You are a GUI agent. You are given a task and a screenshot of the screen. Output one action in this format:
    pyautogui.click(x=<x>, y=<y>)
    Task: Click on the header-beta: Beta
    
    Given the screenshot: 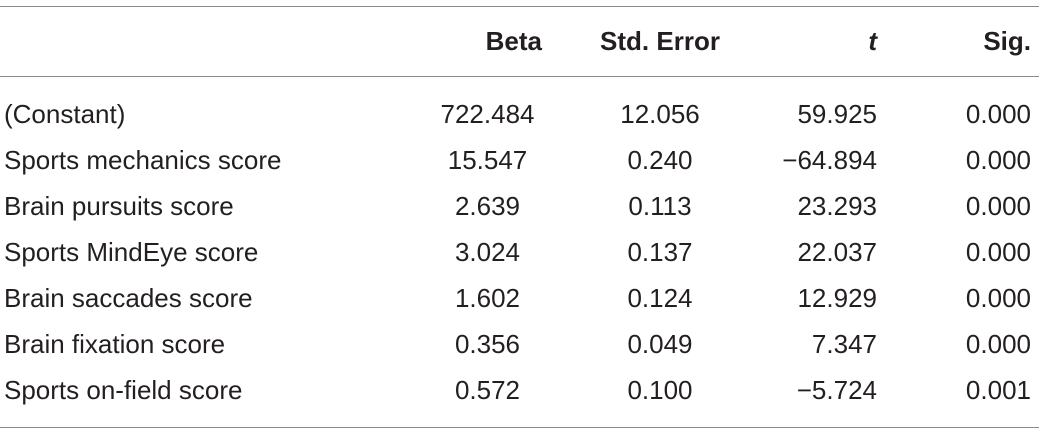 What is the action you would take?
    pyautogui.click(x=513, y=41)
    